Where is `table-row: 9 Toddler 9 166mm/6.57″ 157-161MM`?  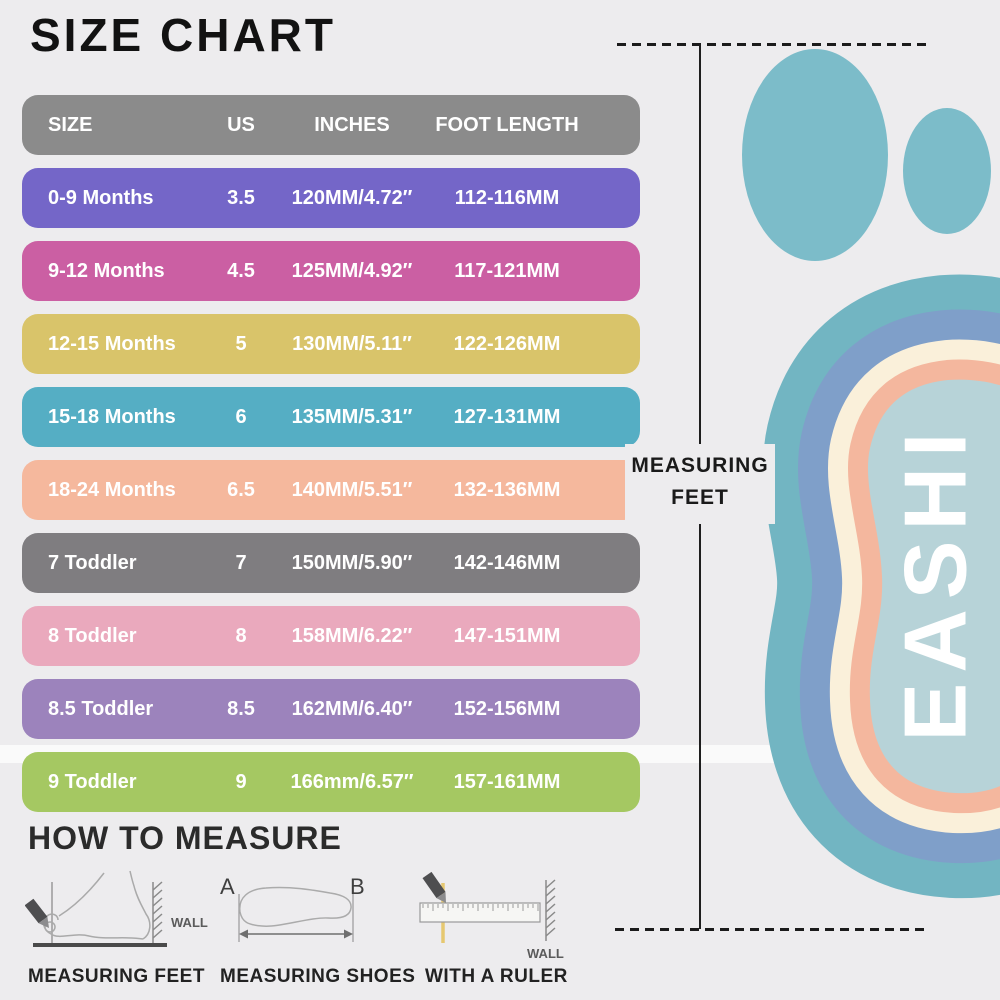 table-row: 9 Toddler 9 166mm/6.57″ 157-161MM is located at coordinates (331, 782).